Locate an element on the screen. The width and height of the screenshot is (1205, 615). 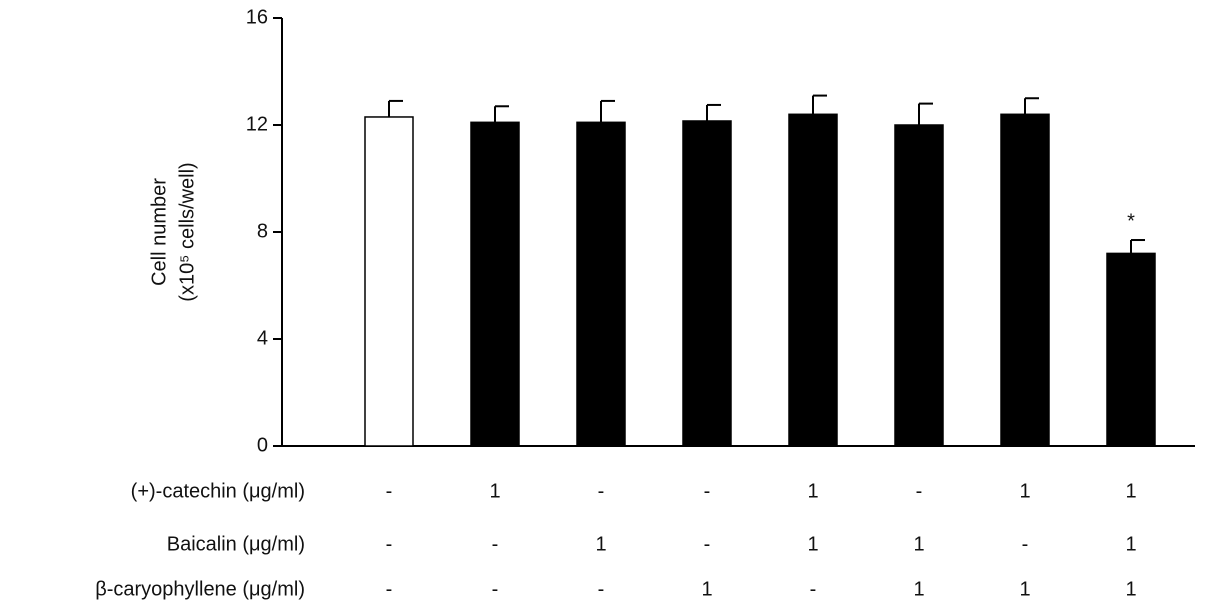
y-tick-label: 16 is located at coordinates (257, 17).